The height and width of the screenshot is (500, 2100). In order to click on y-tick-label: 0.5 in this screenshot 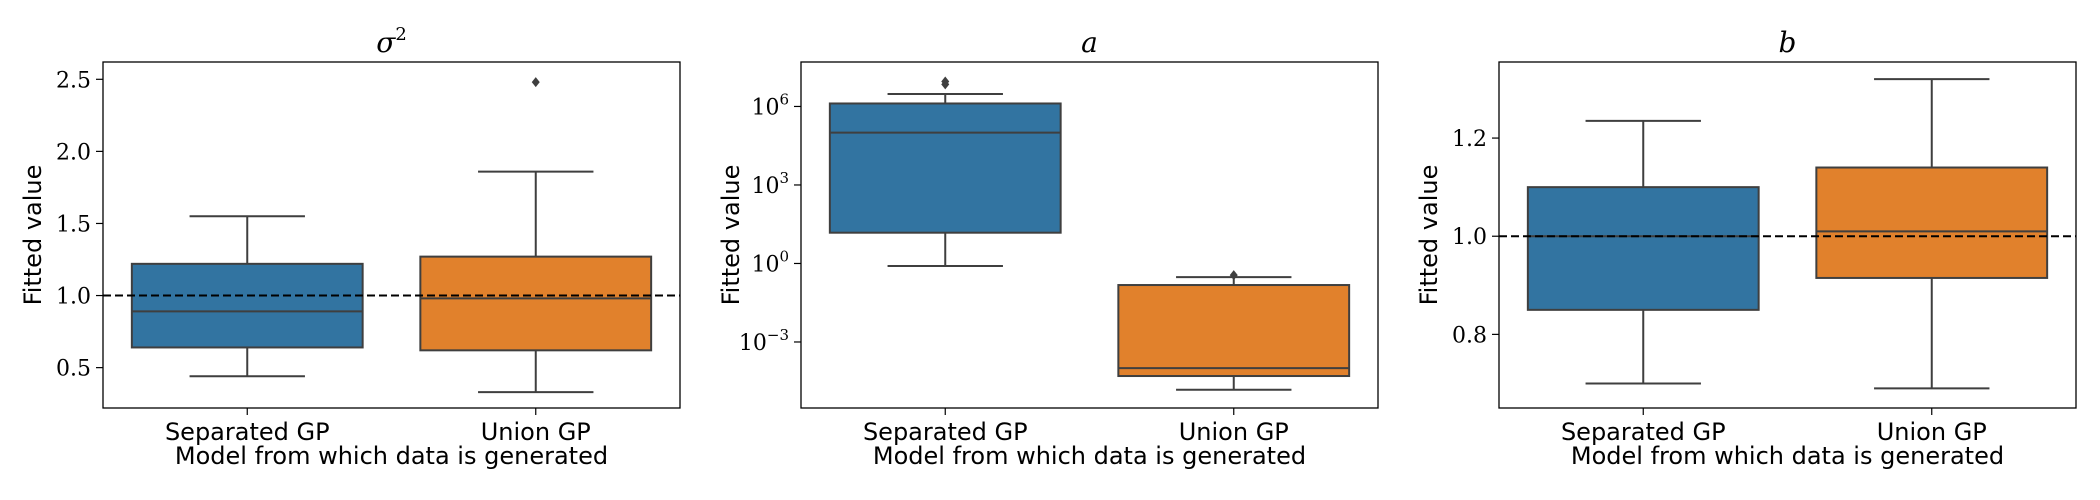, I will do `click(73, 369)`.